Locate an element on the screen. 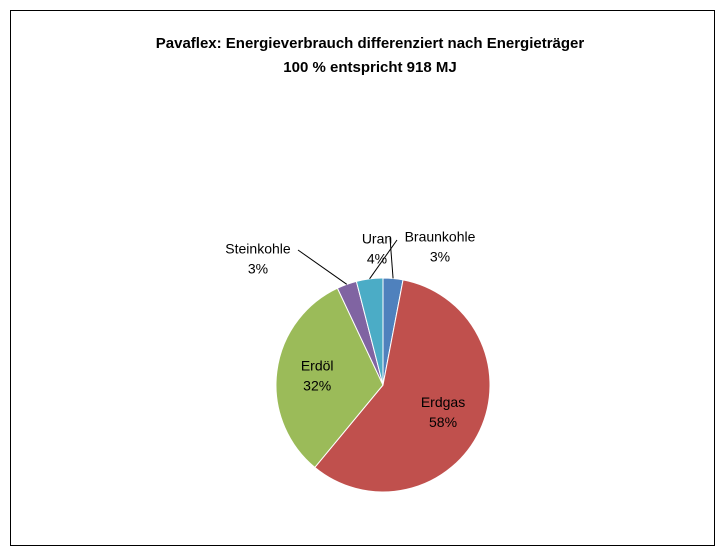  slice-value-label: 58% is located at coordinates (443, 422).